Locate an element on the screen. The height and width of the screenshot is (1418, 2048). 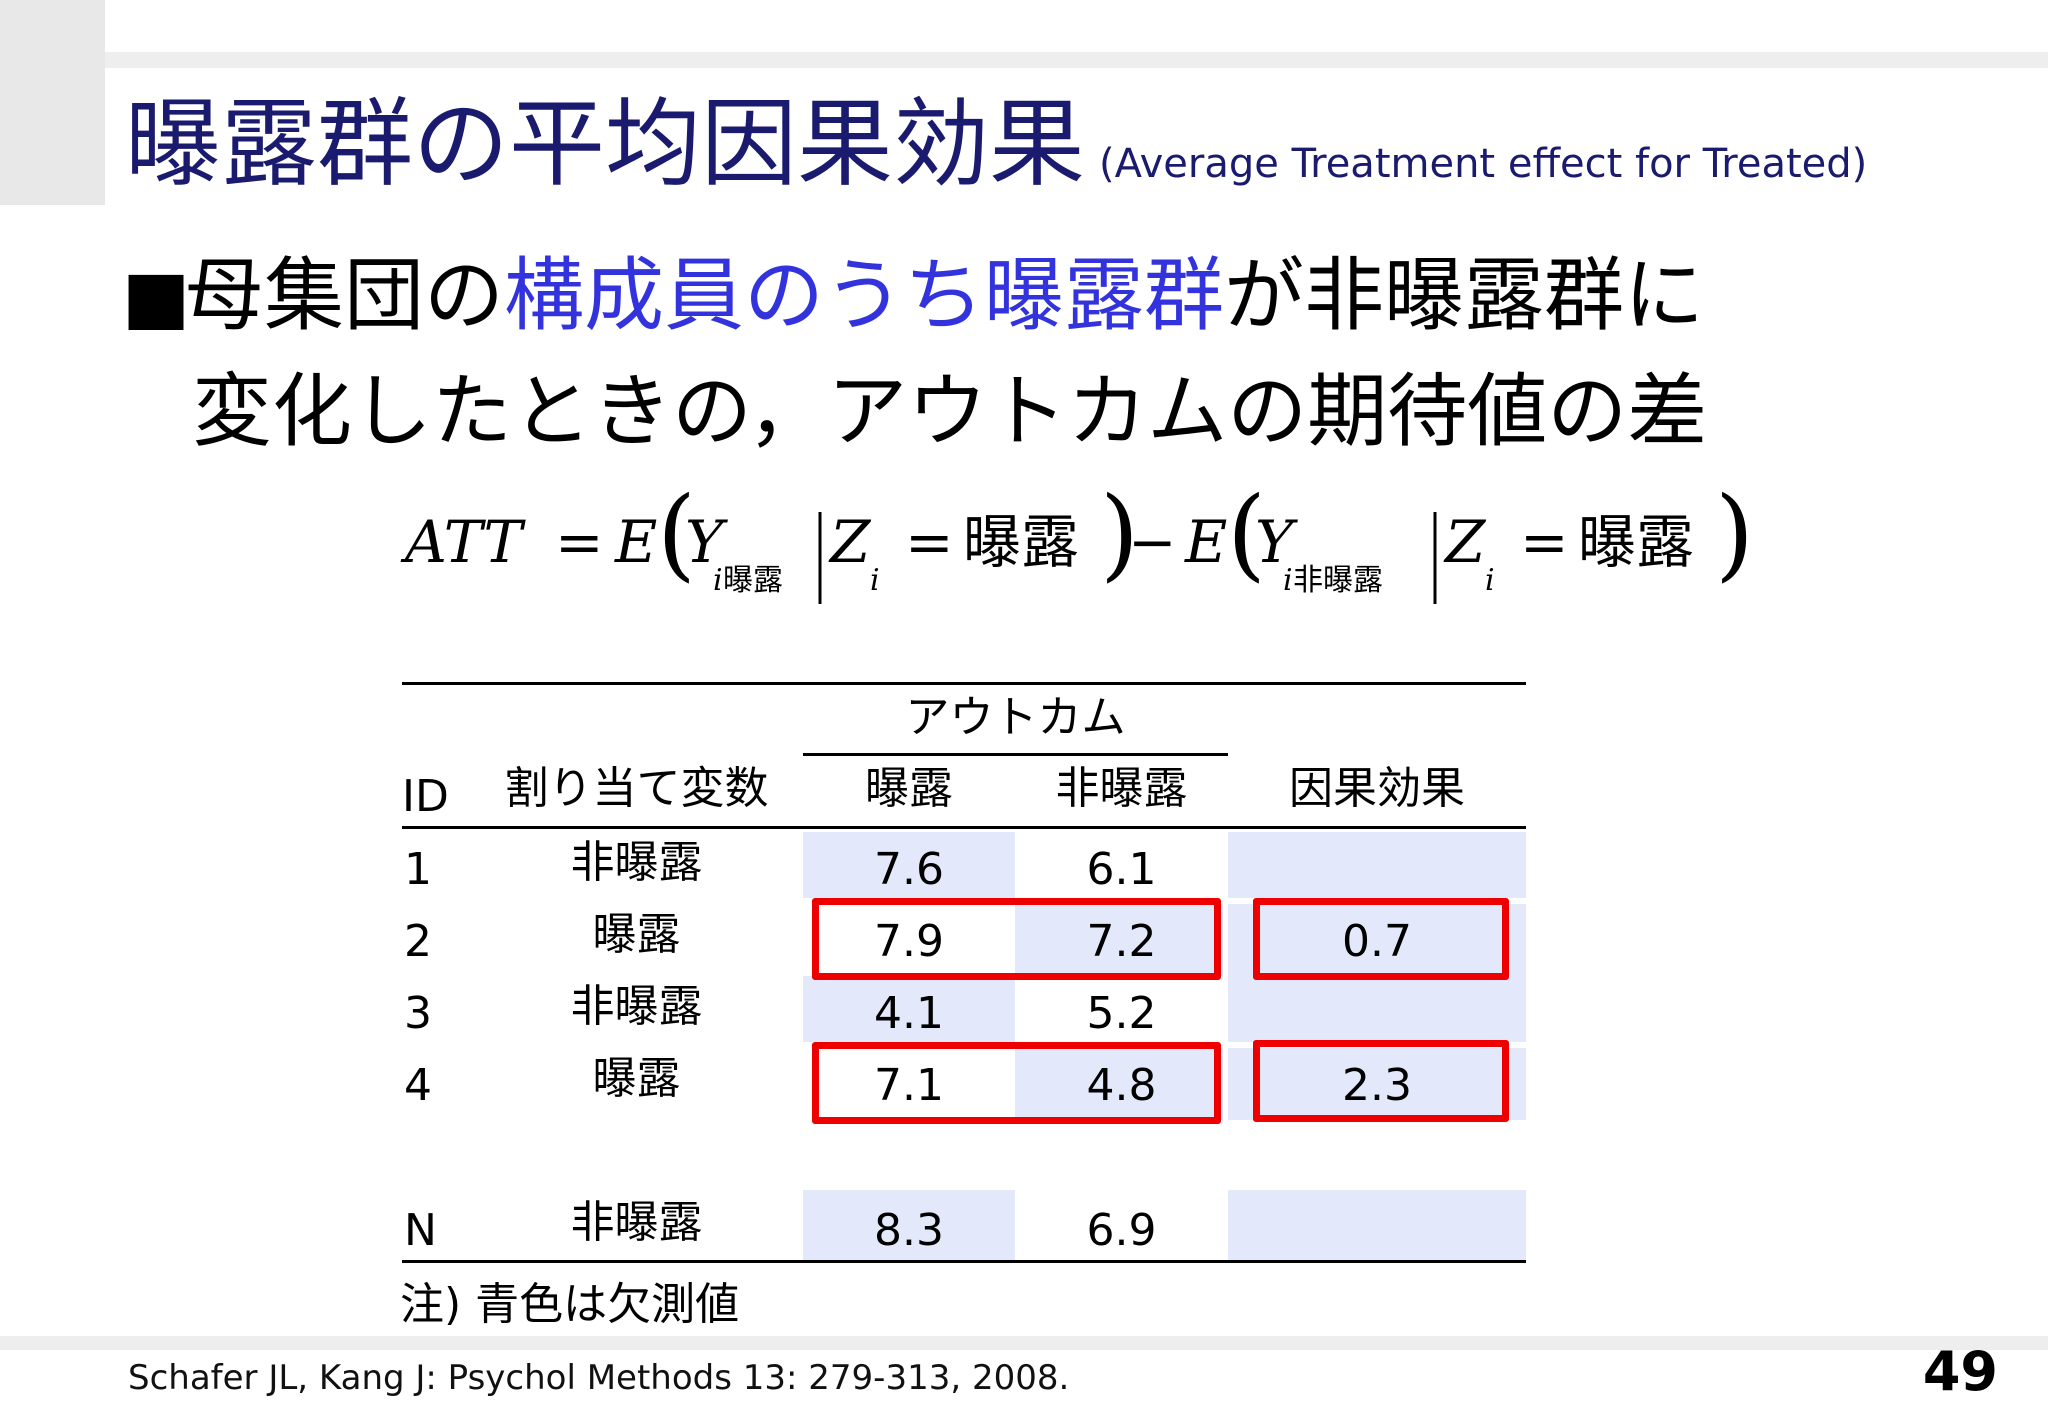
row-3-exposed: 4.1 is located at coordinates (909, 1013).